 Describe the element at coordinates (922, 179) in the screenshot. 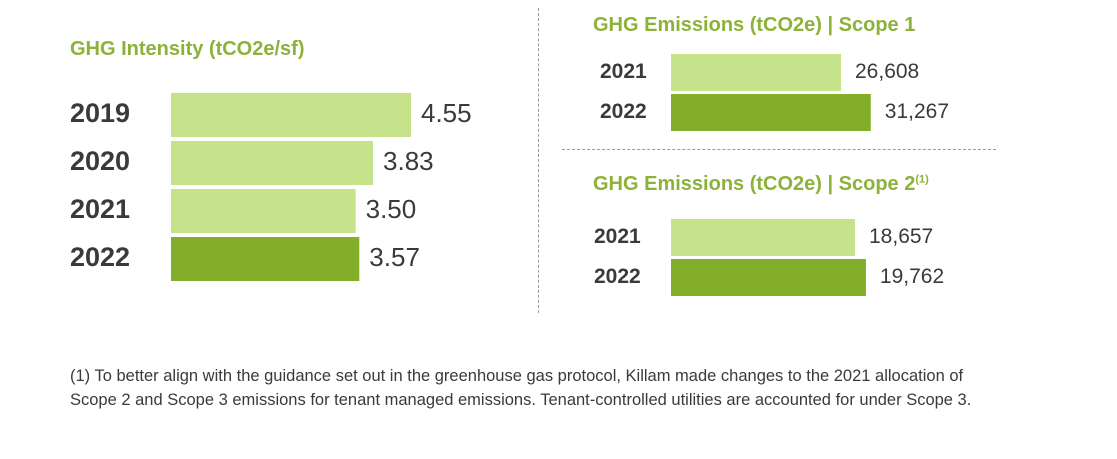

I see `scope2-title-superscript: (1)` at that location.